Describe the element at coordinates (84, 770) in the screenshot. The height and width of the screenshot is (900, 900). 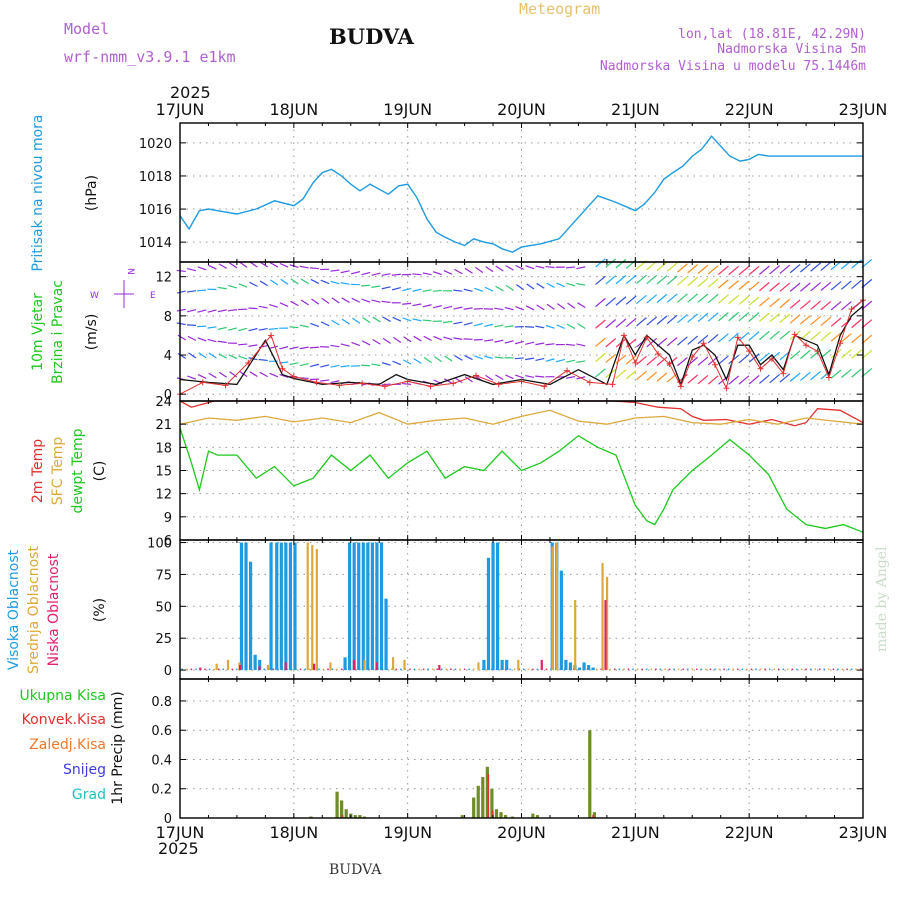
I see `precip-legend-label: Snijeg` at that location.